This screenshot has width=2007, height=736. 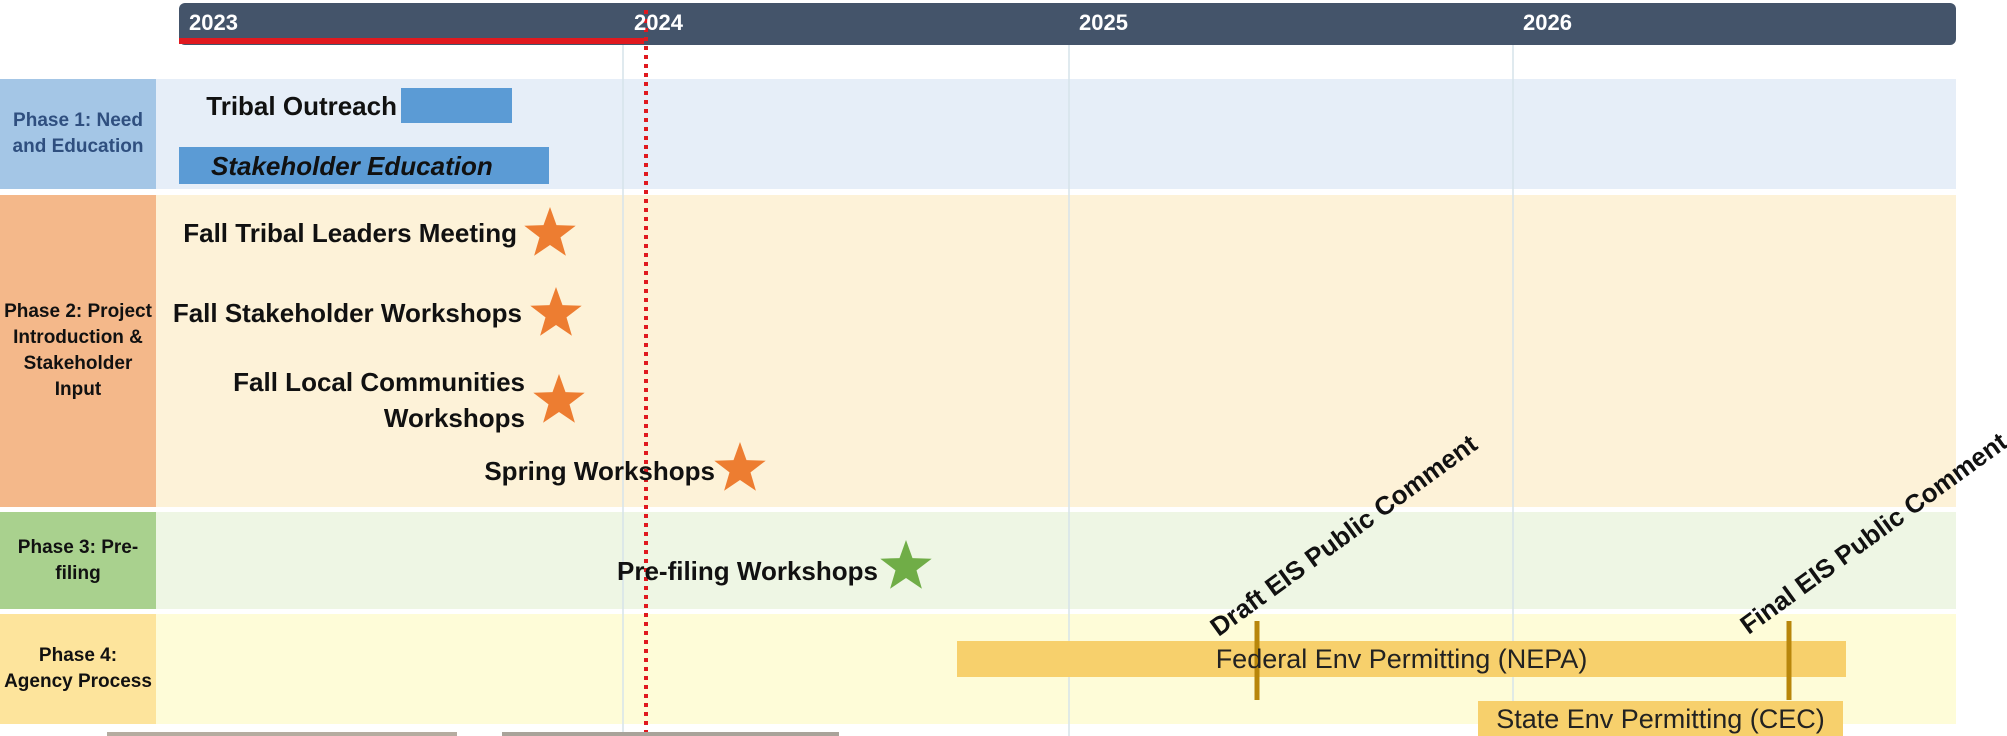 I want to click on phase-label: Phase 1: Need and Education, so click(x=78, y=134).